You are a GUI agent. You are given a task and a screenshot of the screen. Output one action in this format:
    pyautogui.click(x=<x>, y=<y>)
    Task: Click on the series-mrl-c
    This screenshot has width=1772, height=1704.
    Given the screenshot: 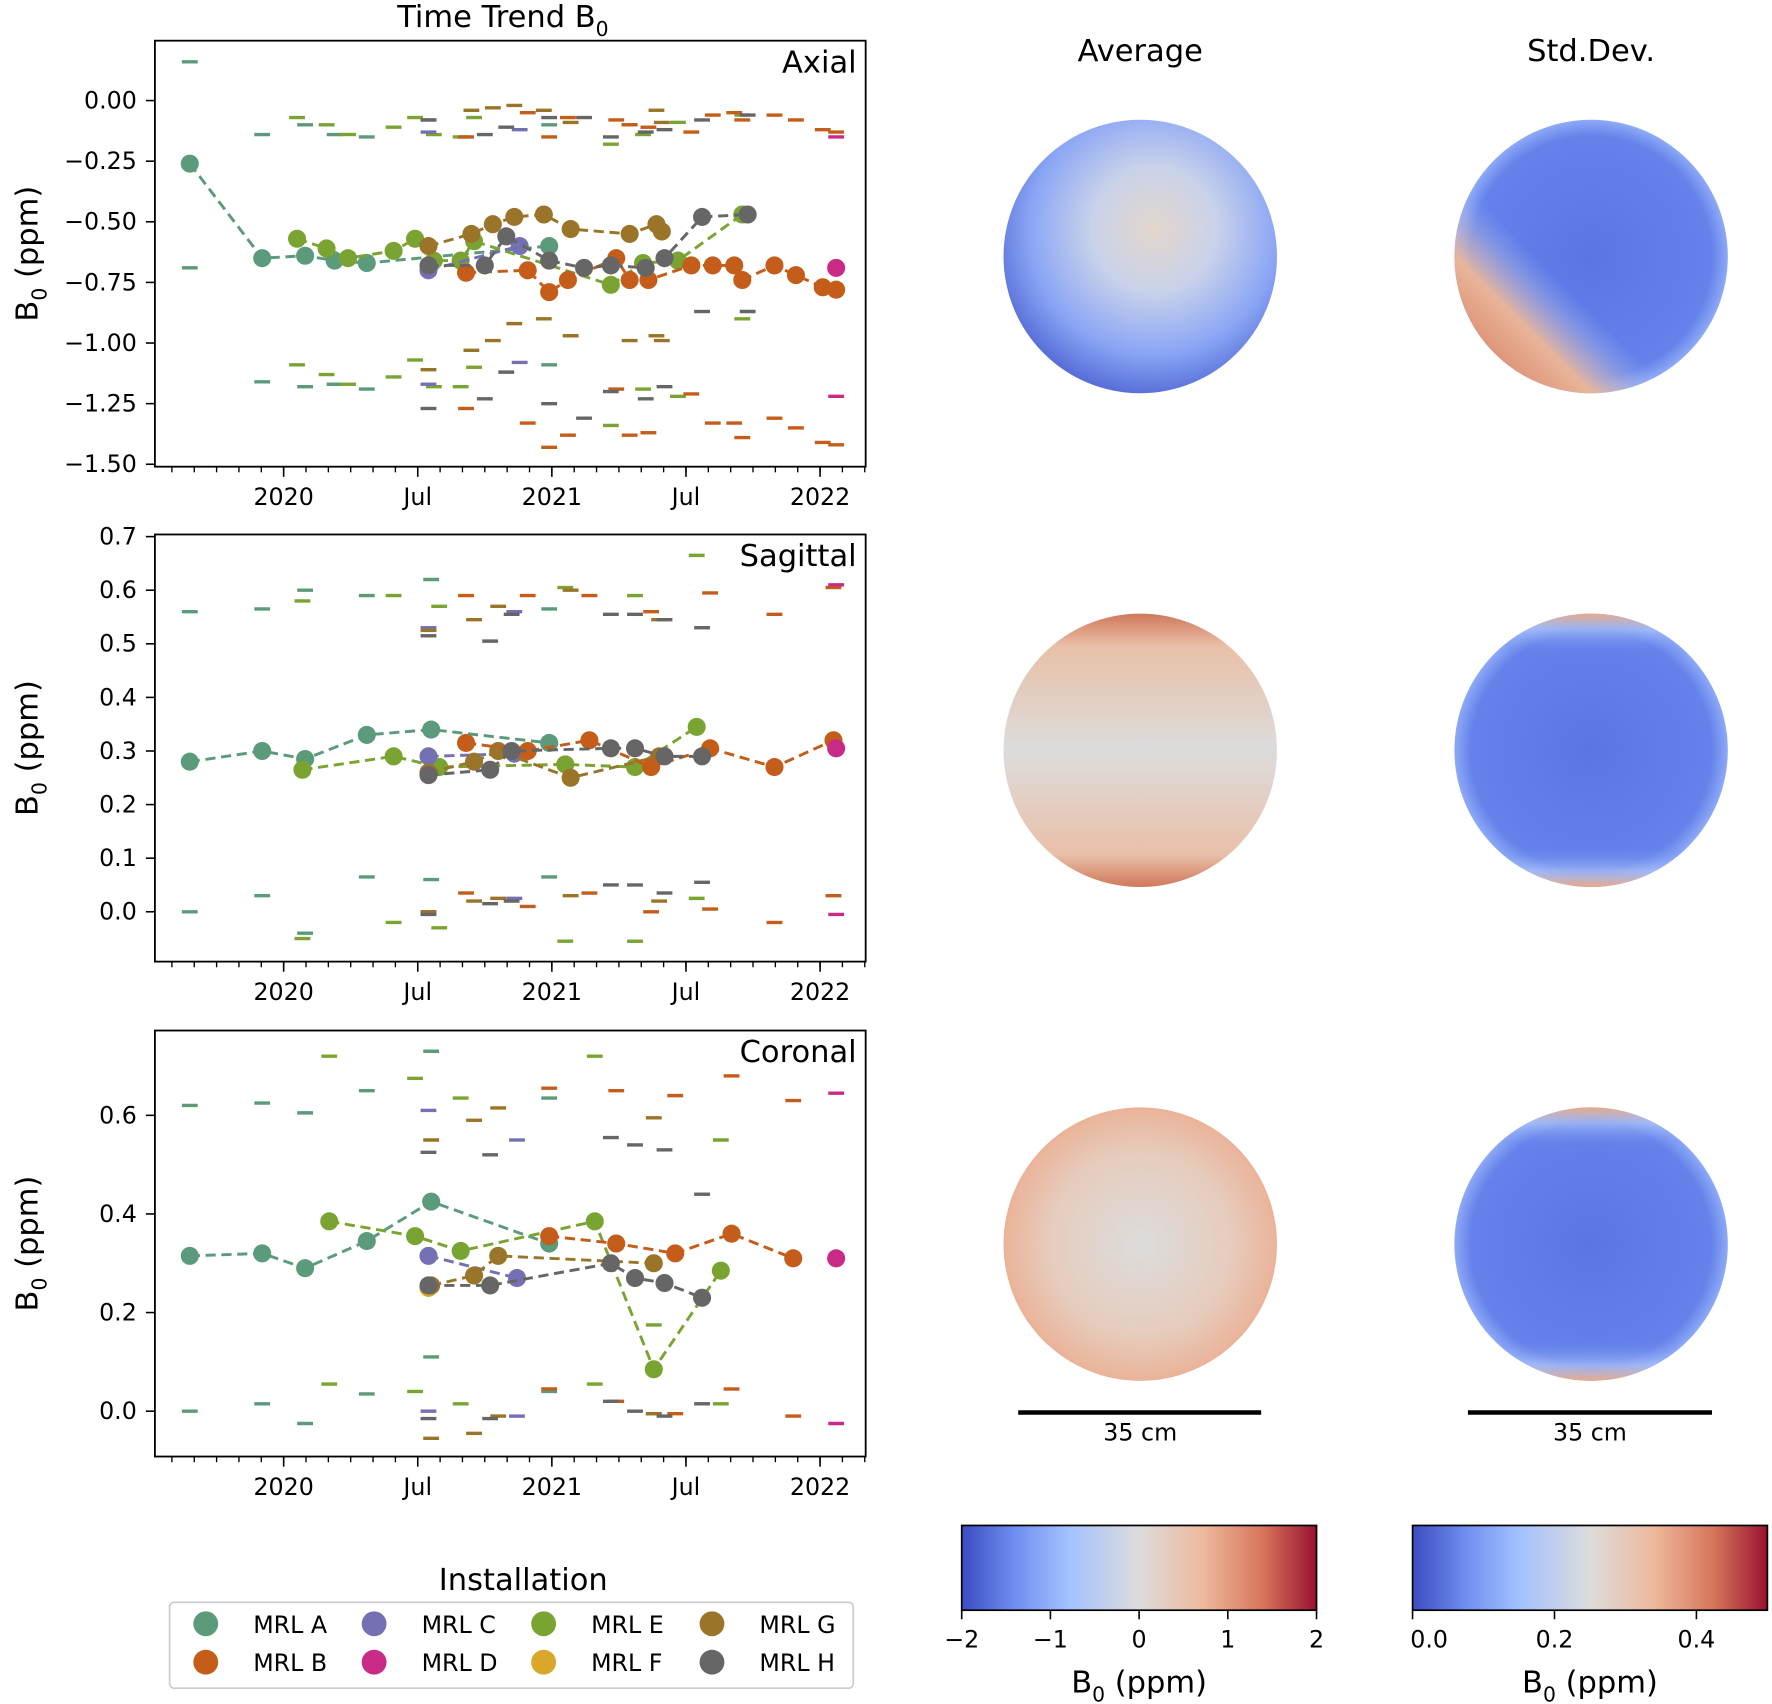 What is the action you would take?
    pyautogui.click(x=473, y=1263)
    